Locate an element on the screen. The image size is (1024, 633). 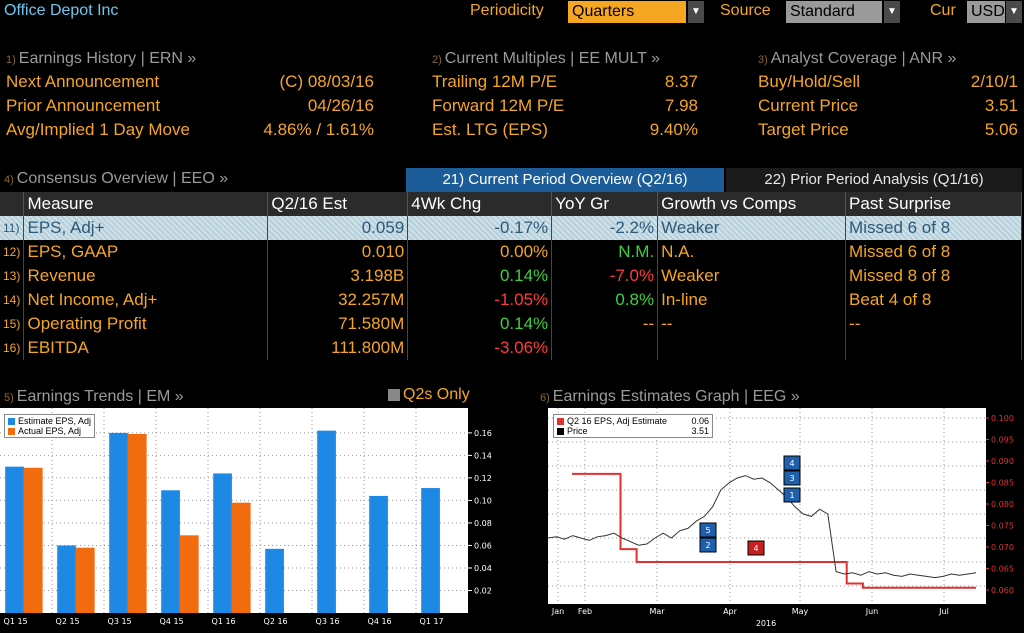
legend-label: Price is located at coordinates (577, 431).